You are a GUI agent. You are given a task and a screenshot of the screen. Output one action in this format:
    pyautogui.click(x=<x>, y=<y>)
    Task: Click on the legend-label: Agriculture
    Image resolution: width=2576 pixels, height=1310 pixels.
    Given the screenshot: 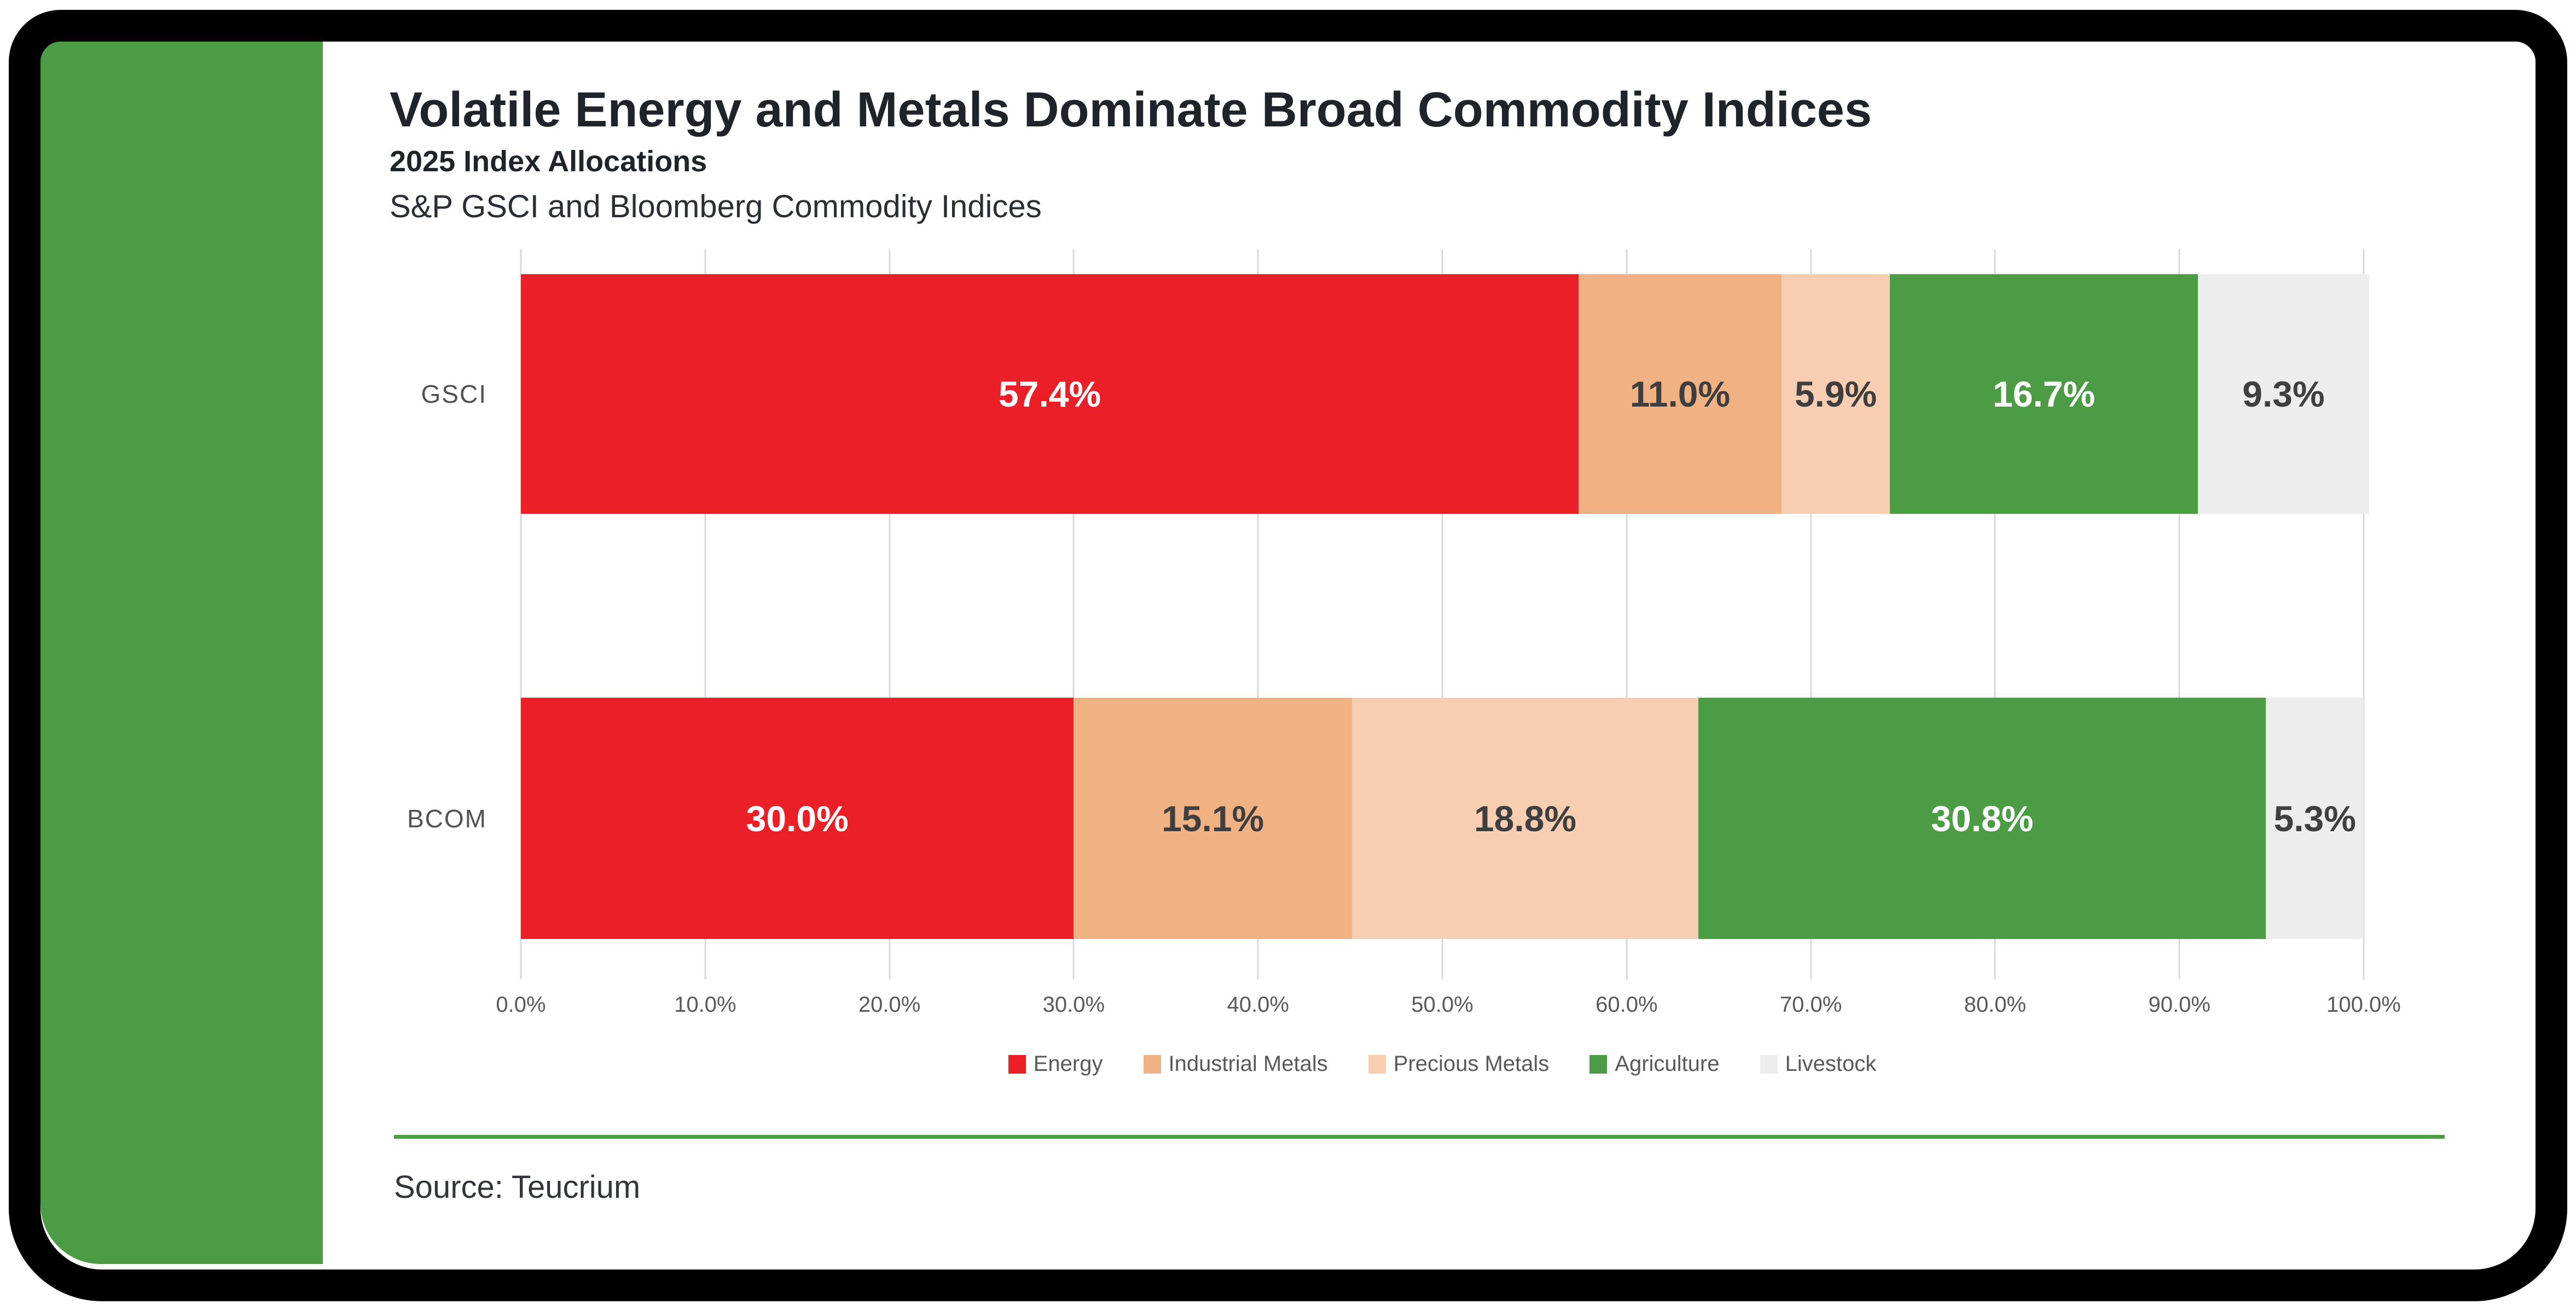 What is the action you would take?
    pyautogui.click(x=1667, y=1064)
    